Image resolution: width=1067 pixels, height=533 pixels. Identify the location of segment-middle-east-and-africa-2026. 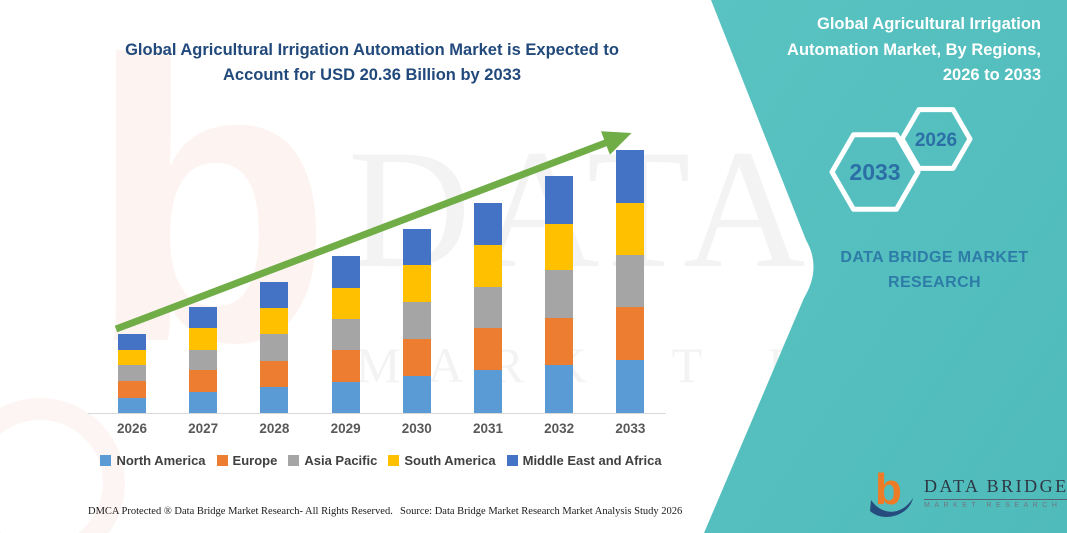
(132, 342).